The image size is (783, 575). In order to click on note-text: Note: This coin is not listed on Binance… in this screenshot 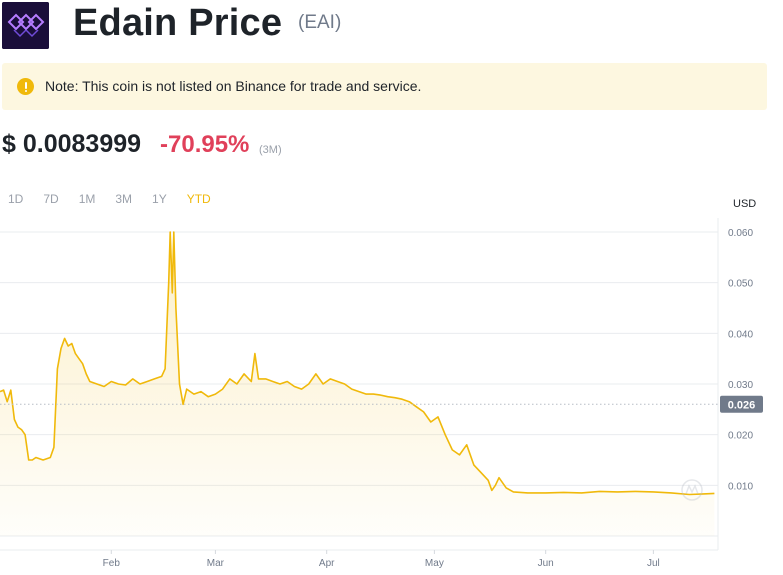, I will do `click(233, 86)`.